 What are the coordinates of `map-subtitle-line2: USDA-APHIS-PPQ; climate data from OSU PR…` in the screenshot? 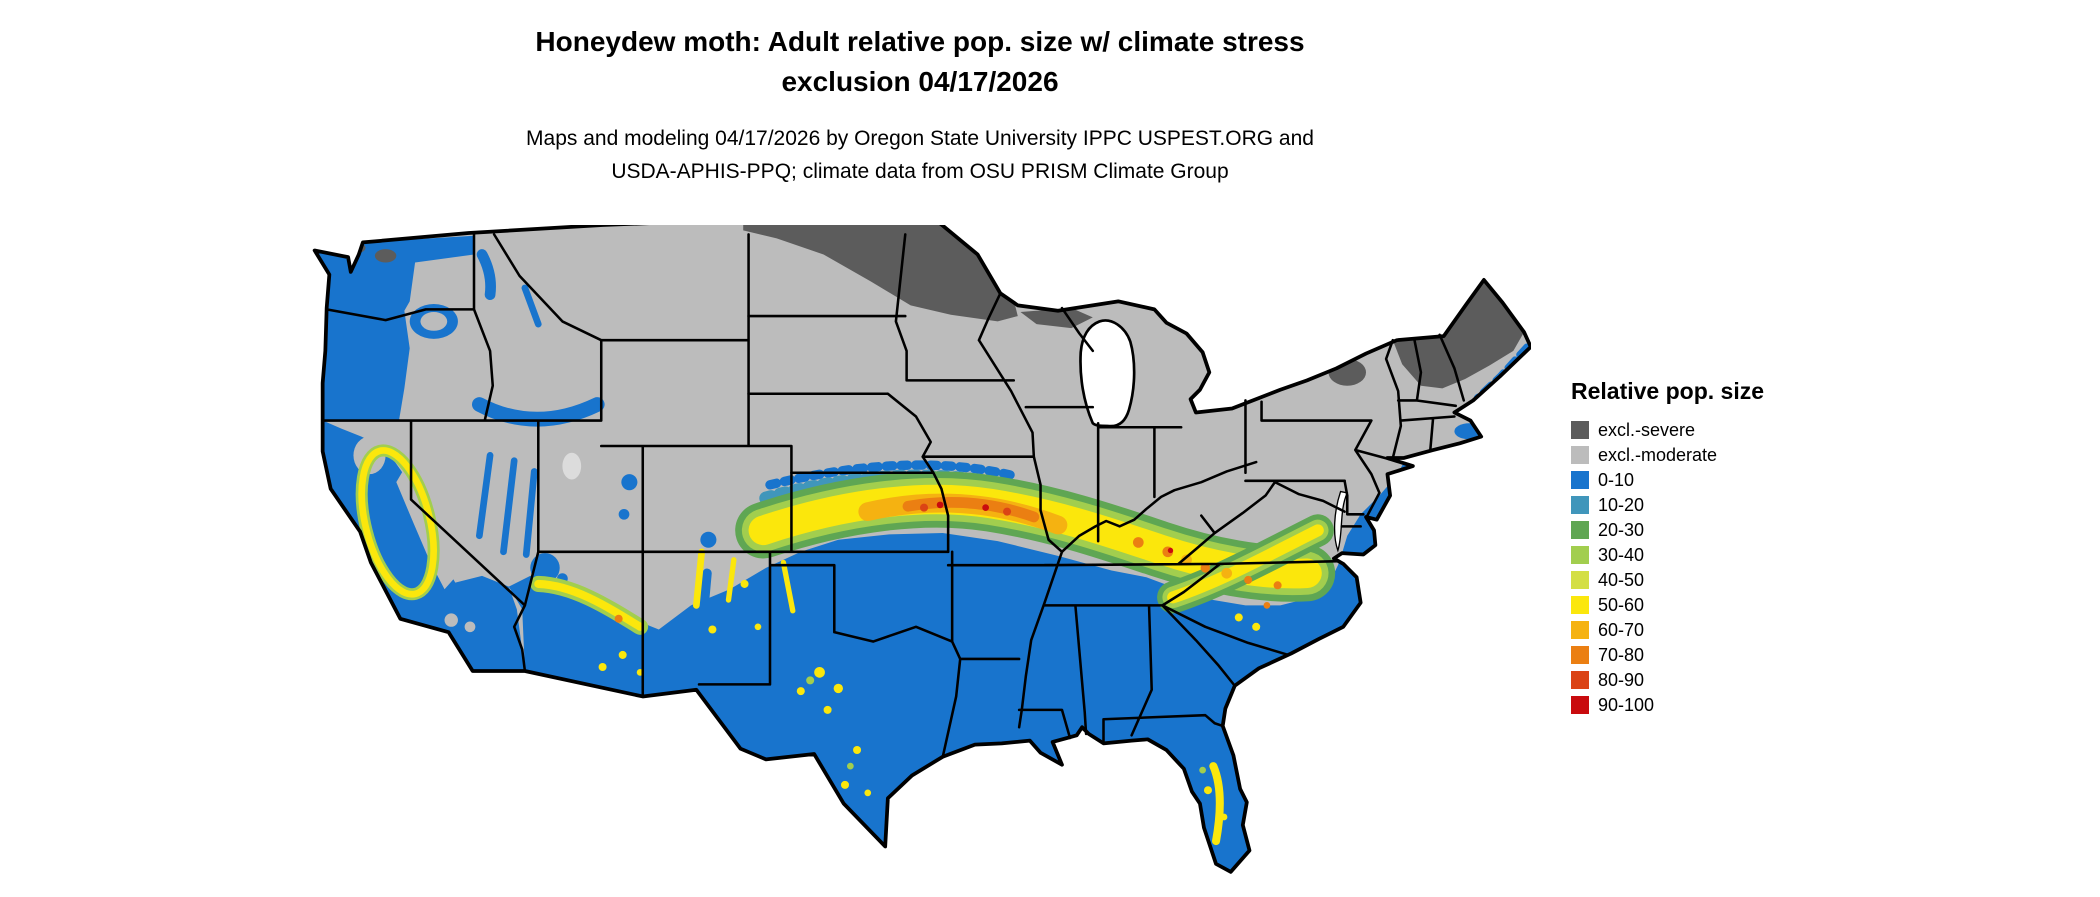 It's located at (920, 171).